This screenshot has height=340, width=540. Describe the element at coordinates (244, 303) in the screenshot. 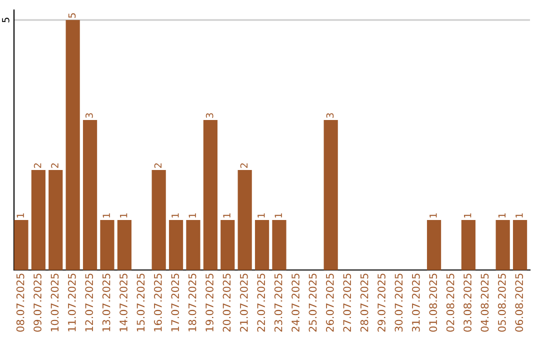

I see `x-tick-label: 21.07.2025` at that location.